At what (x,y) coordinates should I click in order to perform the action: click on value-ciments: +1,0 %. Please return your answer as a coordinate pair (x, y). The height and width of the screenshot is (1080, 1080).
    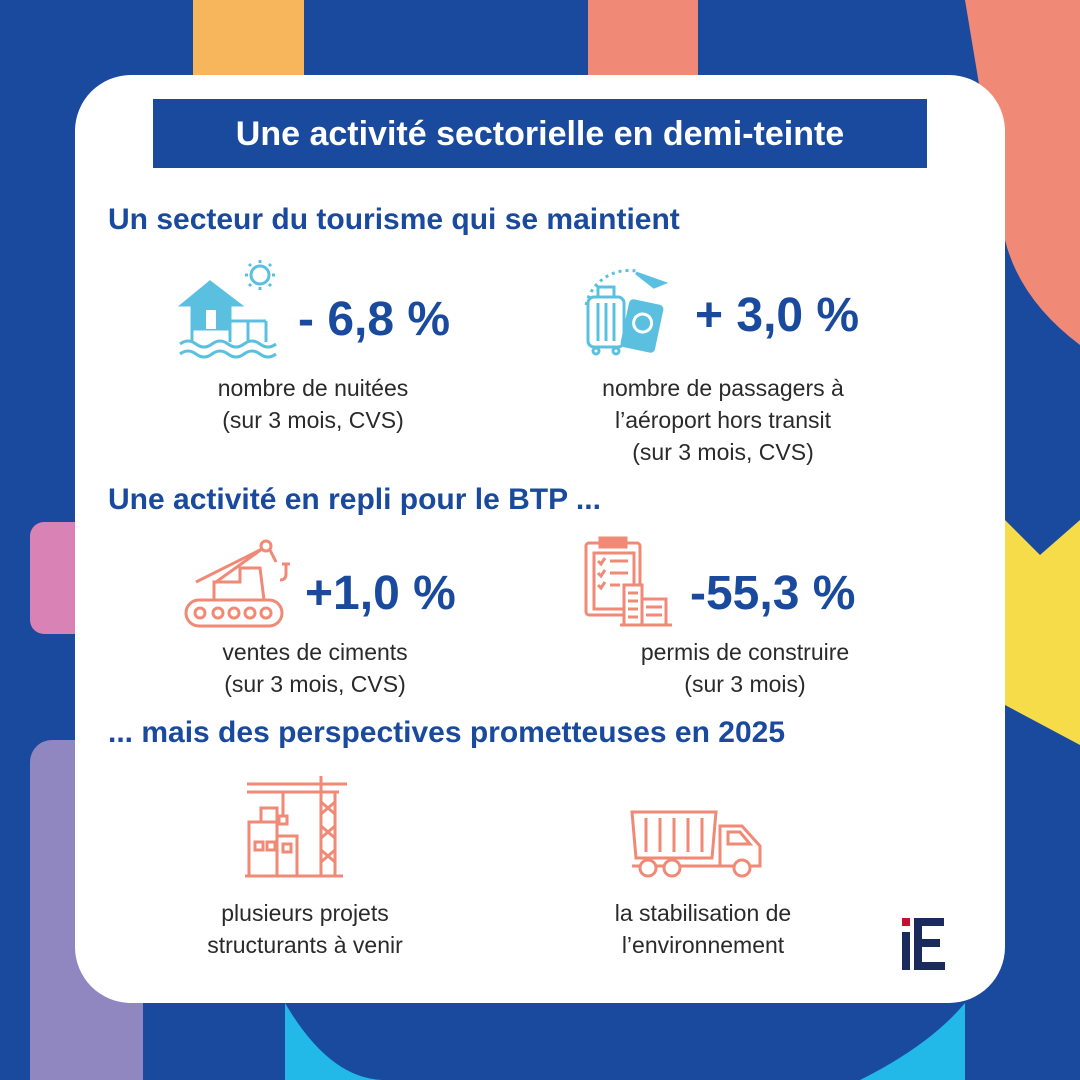
    Looking at the image, I should click on (380, 593).